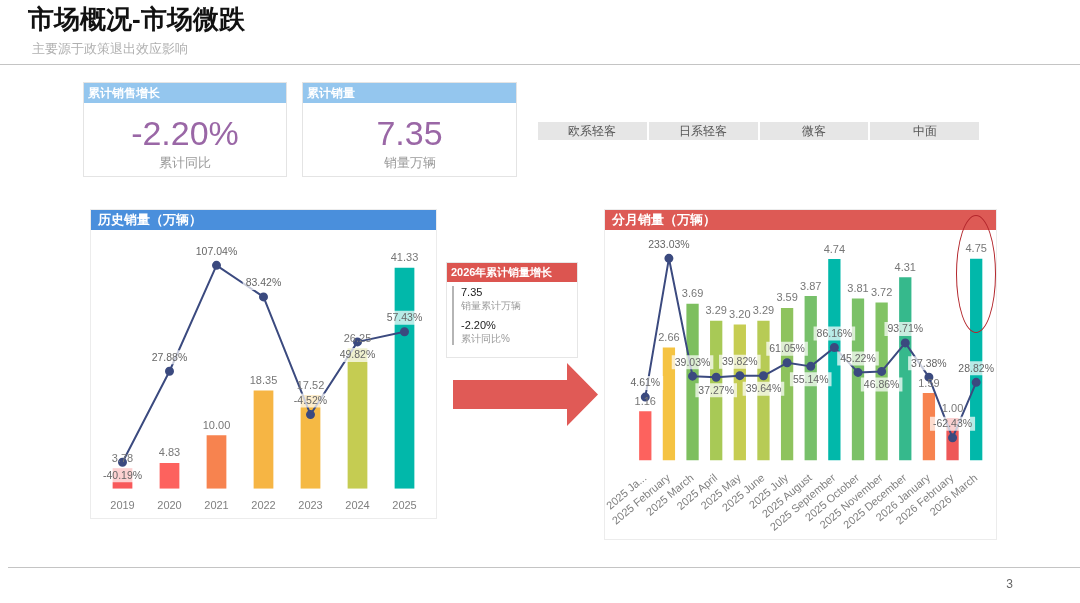 This screenshot has width=1080, height=603. I want to click on filter-button: 中面, so click(924, 131).